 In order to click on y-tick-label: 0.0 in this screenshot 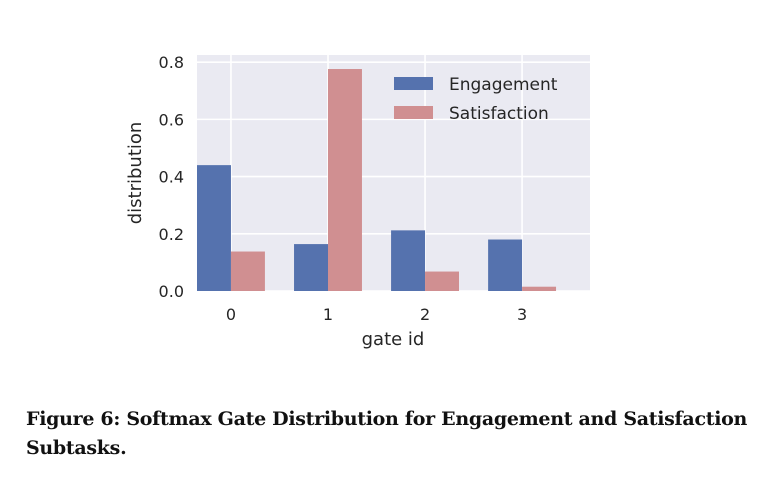, I will do `click(171, 291)`.